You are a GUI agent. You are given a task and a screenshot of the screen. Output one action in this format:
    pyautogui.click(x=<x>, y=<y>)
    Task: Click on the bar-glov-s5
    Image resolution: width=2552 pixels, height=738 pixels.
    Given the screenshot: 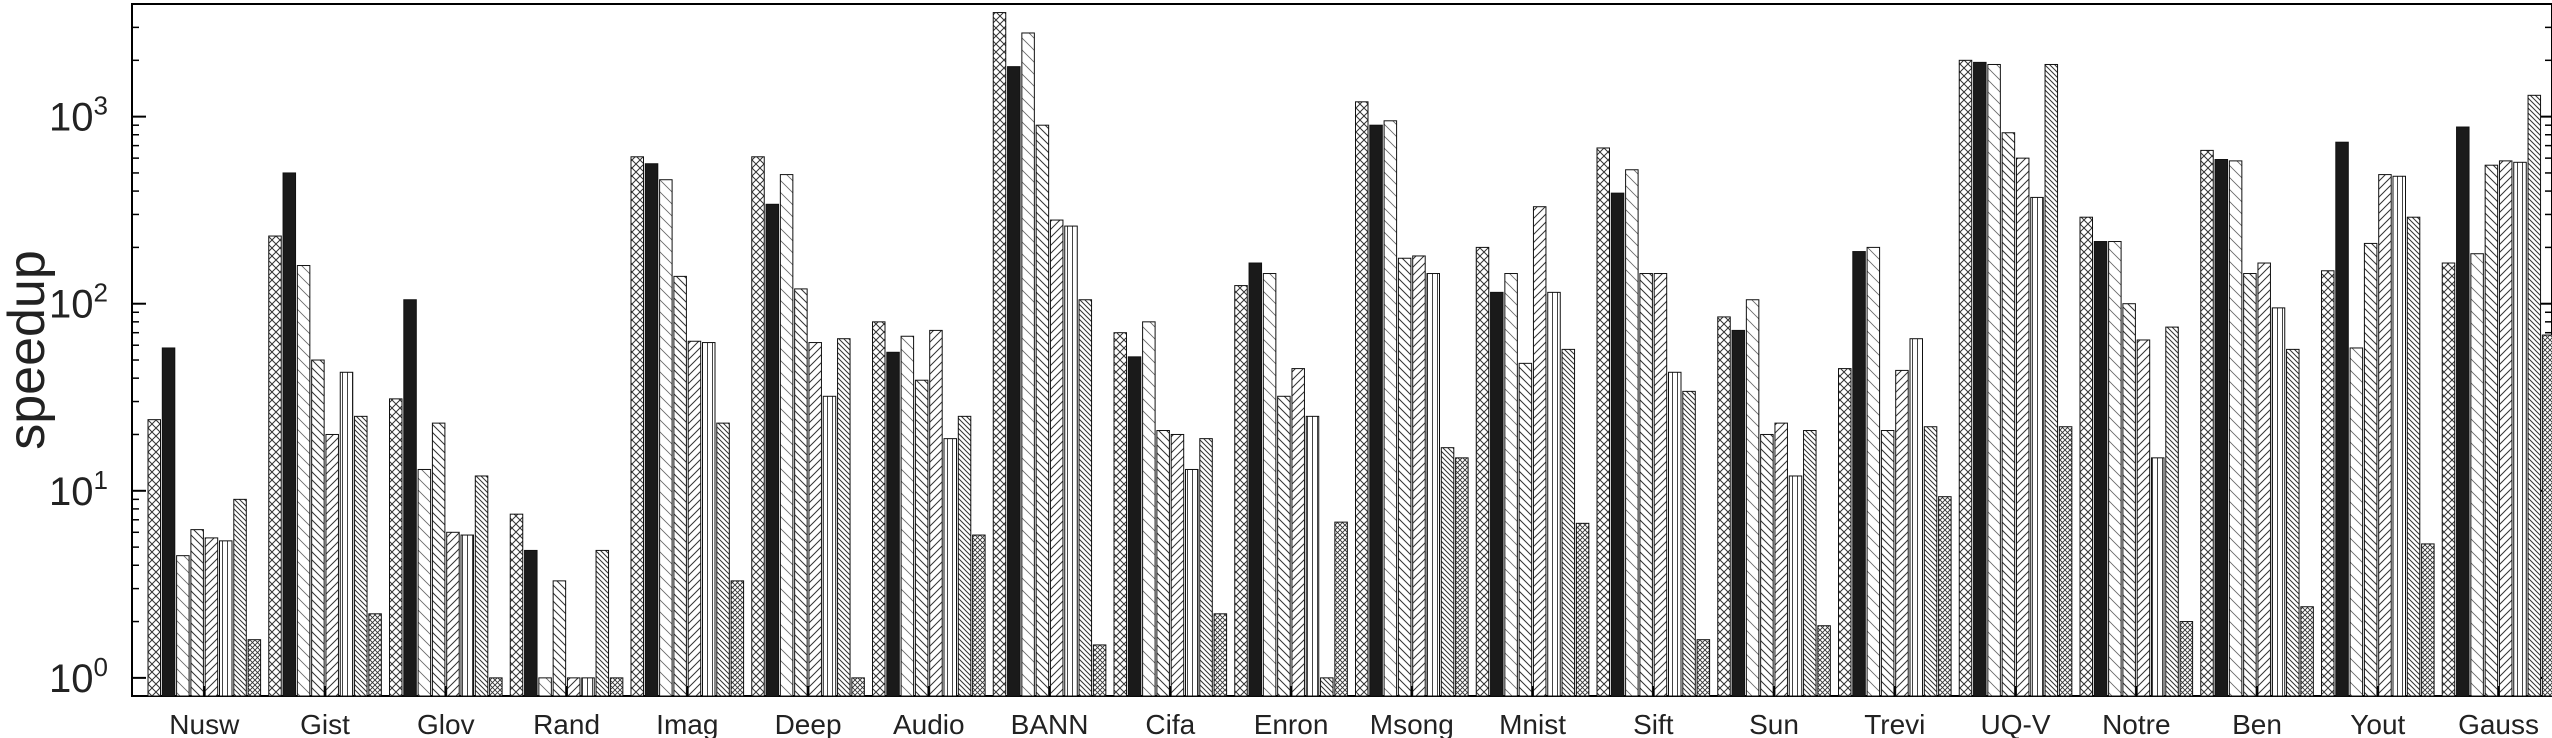 What is the action you would take?
    pyautogui.click(x=453, y=614)
    